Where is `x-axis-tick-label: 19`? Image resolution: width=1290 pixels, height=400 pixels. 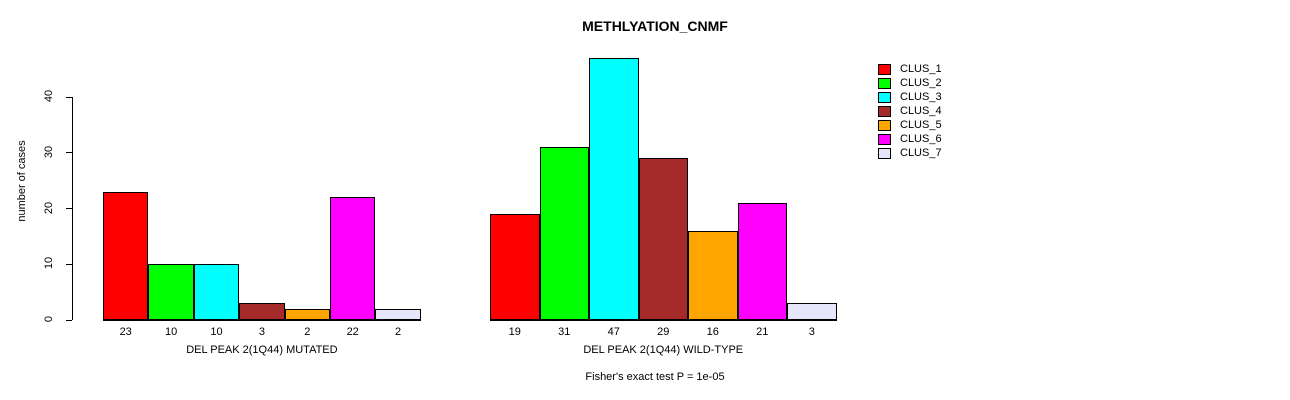 x-axis-tick-label: 19 is located at coordinates (514, 332).